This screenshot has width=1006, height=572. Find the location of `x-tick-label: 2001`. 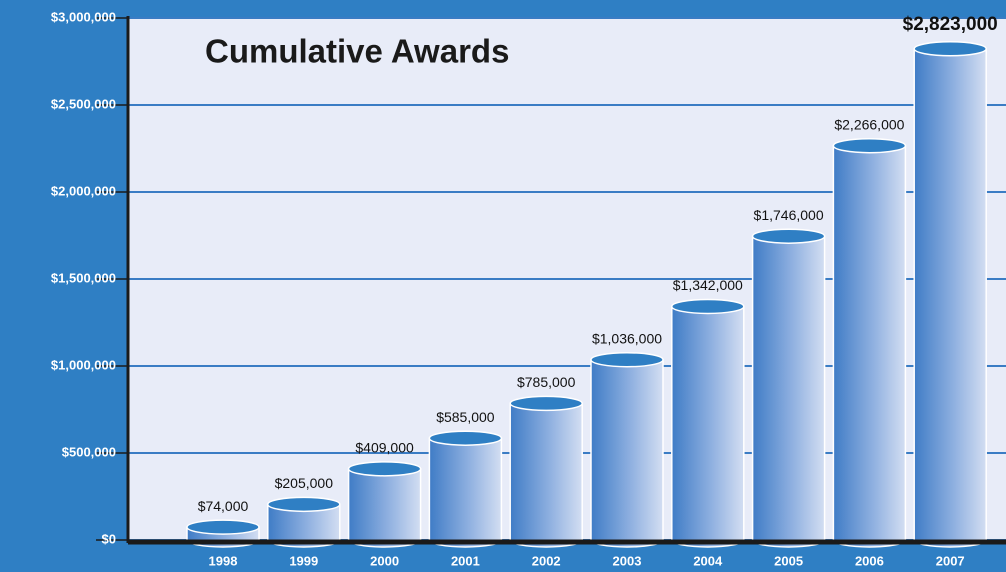

x-tick-label: 2001 is located at coordinates (465, 560).